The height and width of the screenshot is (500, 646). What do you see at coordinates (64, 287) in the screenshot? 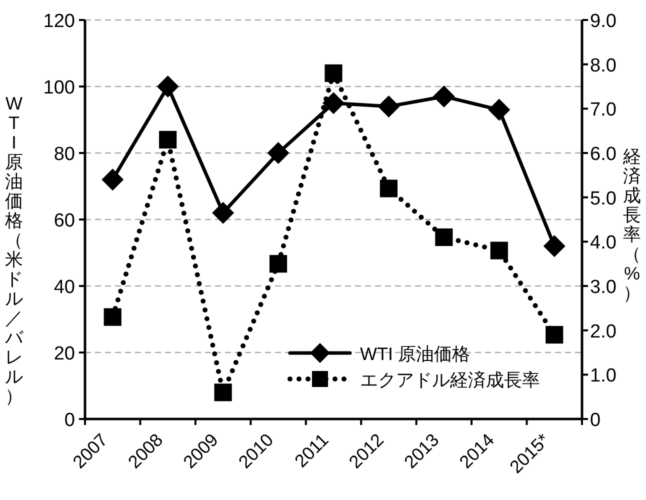
I see `y-tick-label: 40` at bounding box center [64, 287].